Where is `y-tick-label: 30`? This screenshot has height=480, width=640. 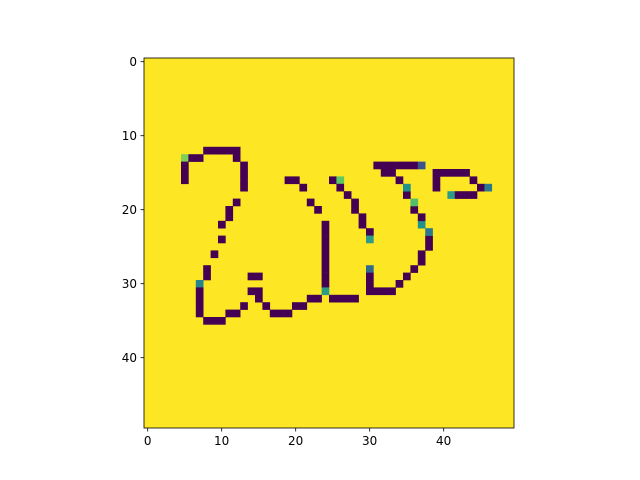
y-tick-label: 30 is located at coordinates (129, 284).